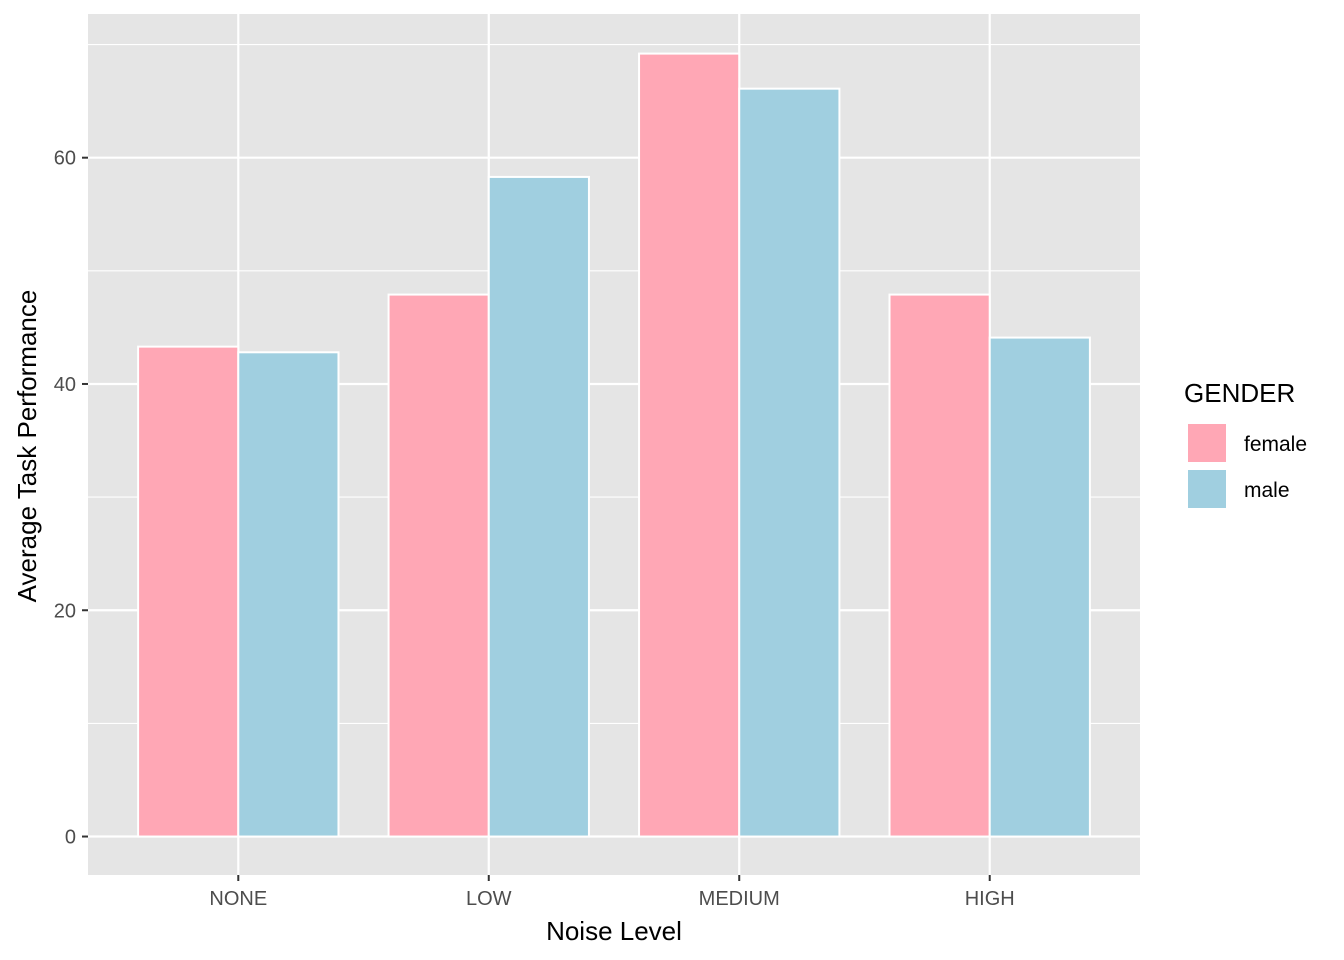 This screenshot has height=960, width=1344. I want to click on x-tick-label: LOW, so click(489, 899).